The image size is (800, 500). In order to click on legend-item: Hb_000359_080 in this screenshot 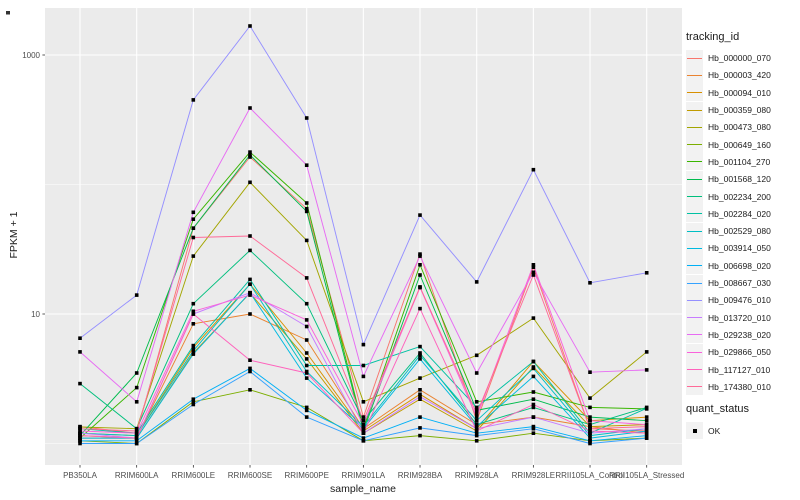, I will do `click(728, 110)`.